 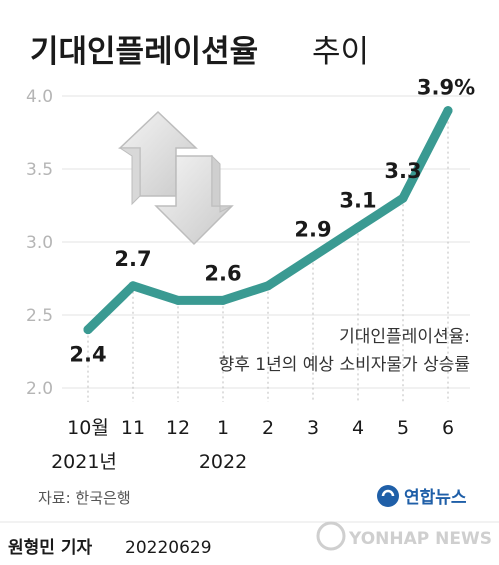 I want to click on data-label: 3.9%, so click(x=446, y=88).